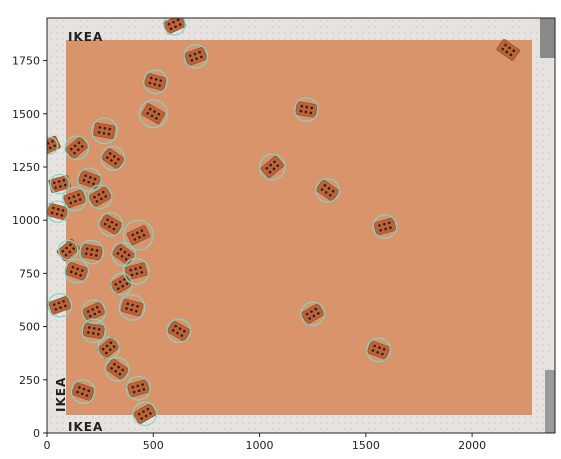 Image resolution: width=561 pixels, height=459 pixels. I want to click on ikea-logo-side: IKEA, so click(61, 394).